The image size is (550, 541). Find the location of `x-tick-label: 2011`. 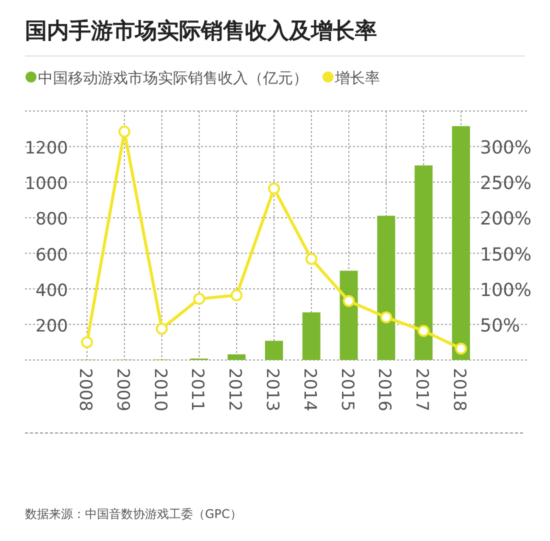

x-tick-label: 2011 is located at coordinates (197, 390).